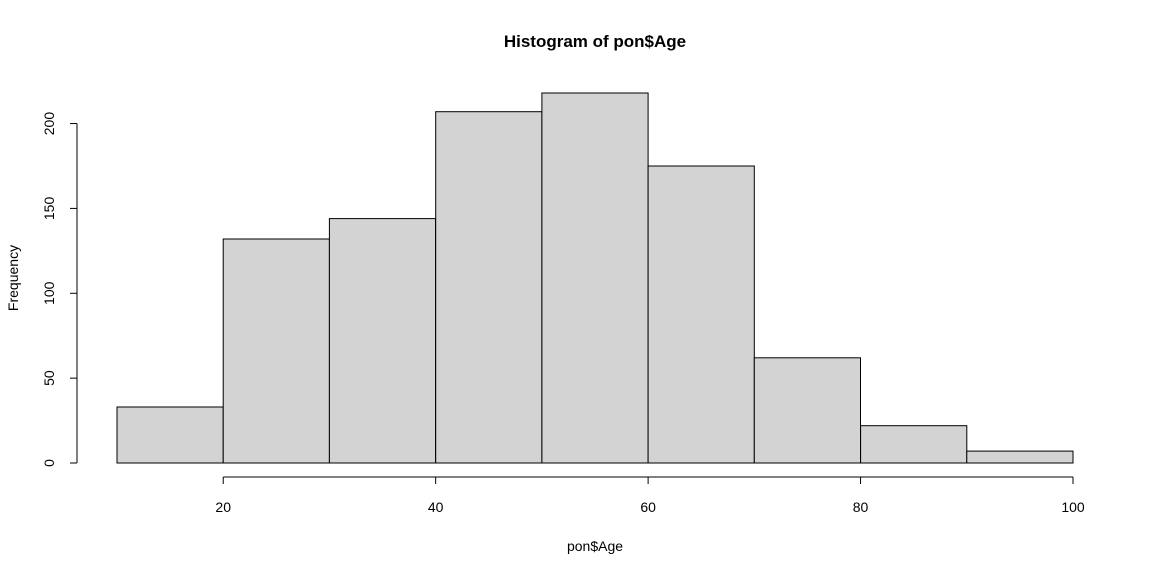 This screenshot has height=576, width=1152. Describe the element at coordinates (13, 278) in the screenshot. I see `y-axis-label: Frequency` at that location.